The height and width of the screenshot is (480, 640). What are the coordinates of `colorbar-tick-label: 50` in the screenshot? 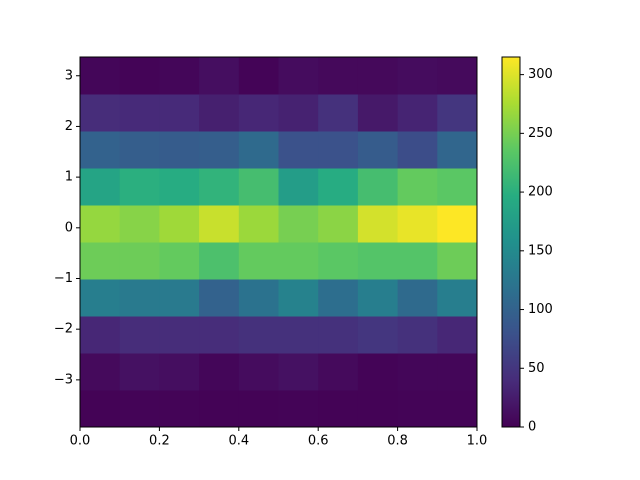 It's located at (536, 368).